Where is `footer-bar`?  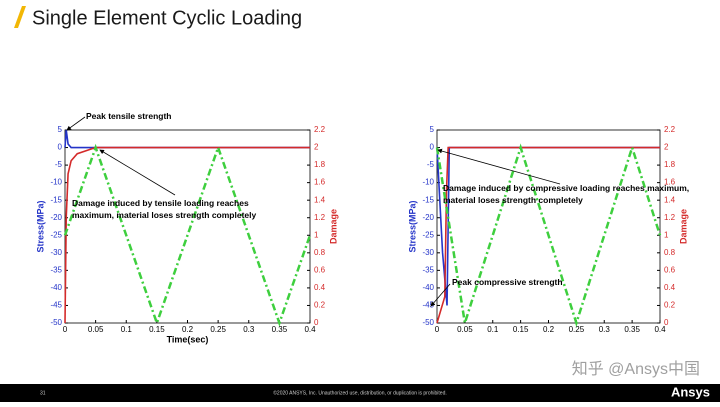
footer-bar is located at coordinates (360, 393).